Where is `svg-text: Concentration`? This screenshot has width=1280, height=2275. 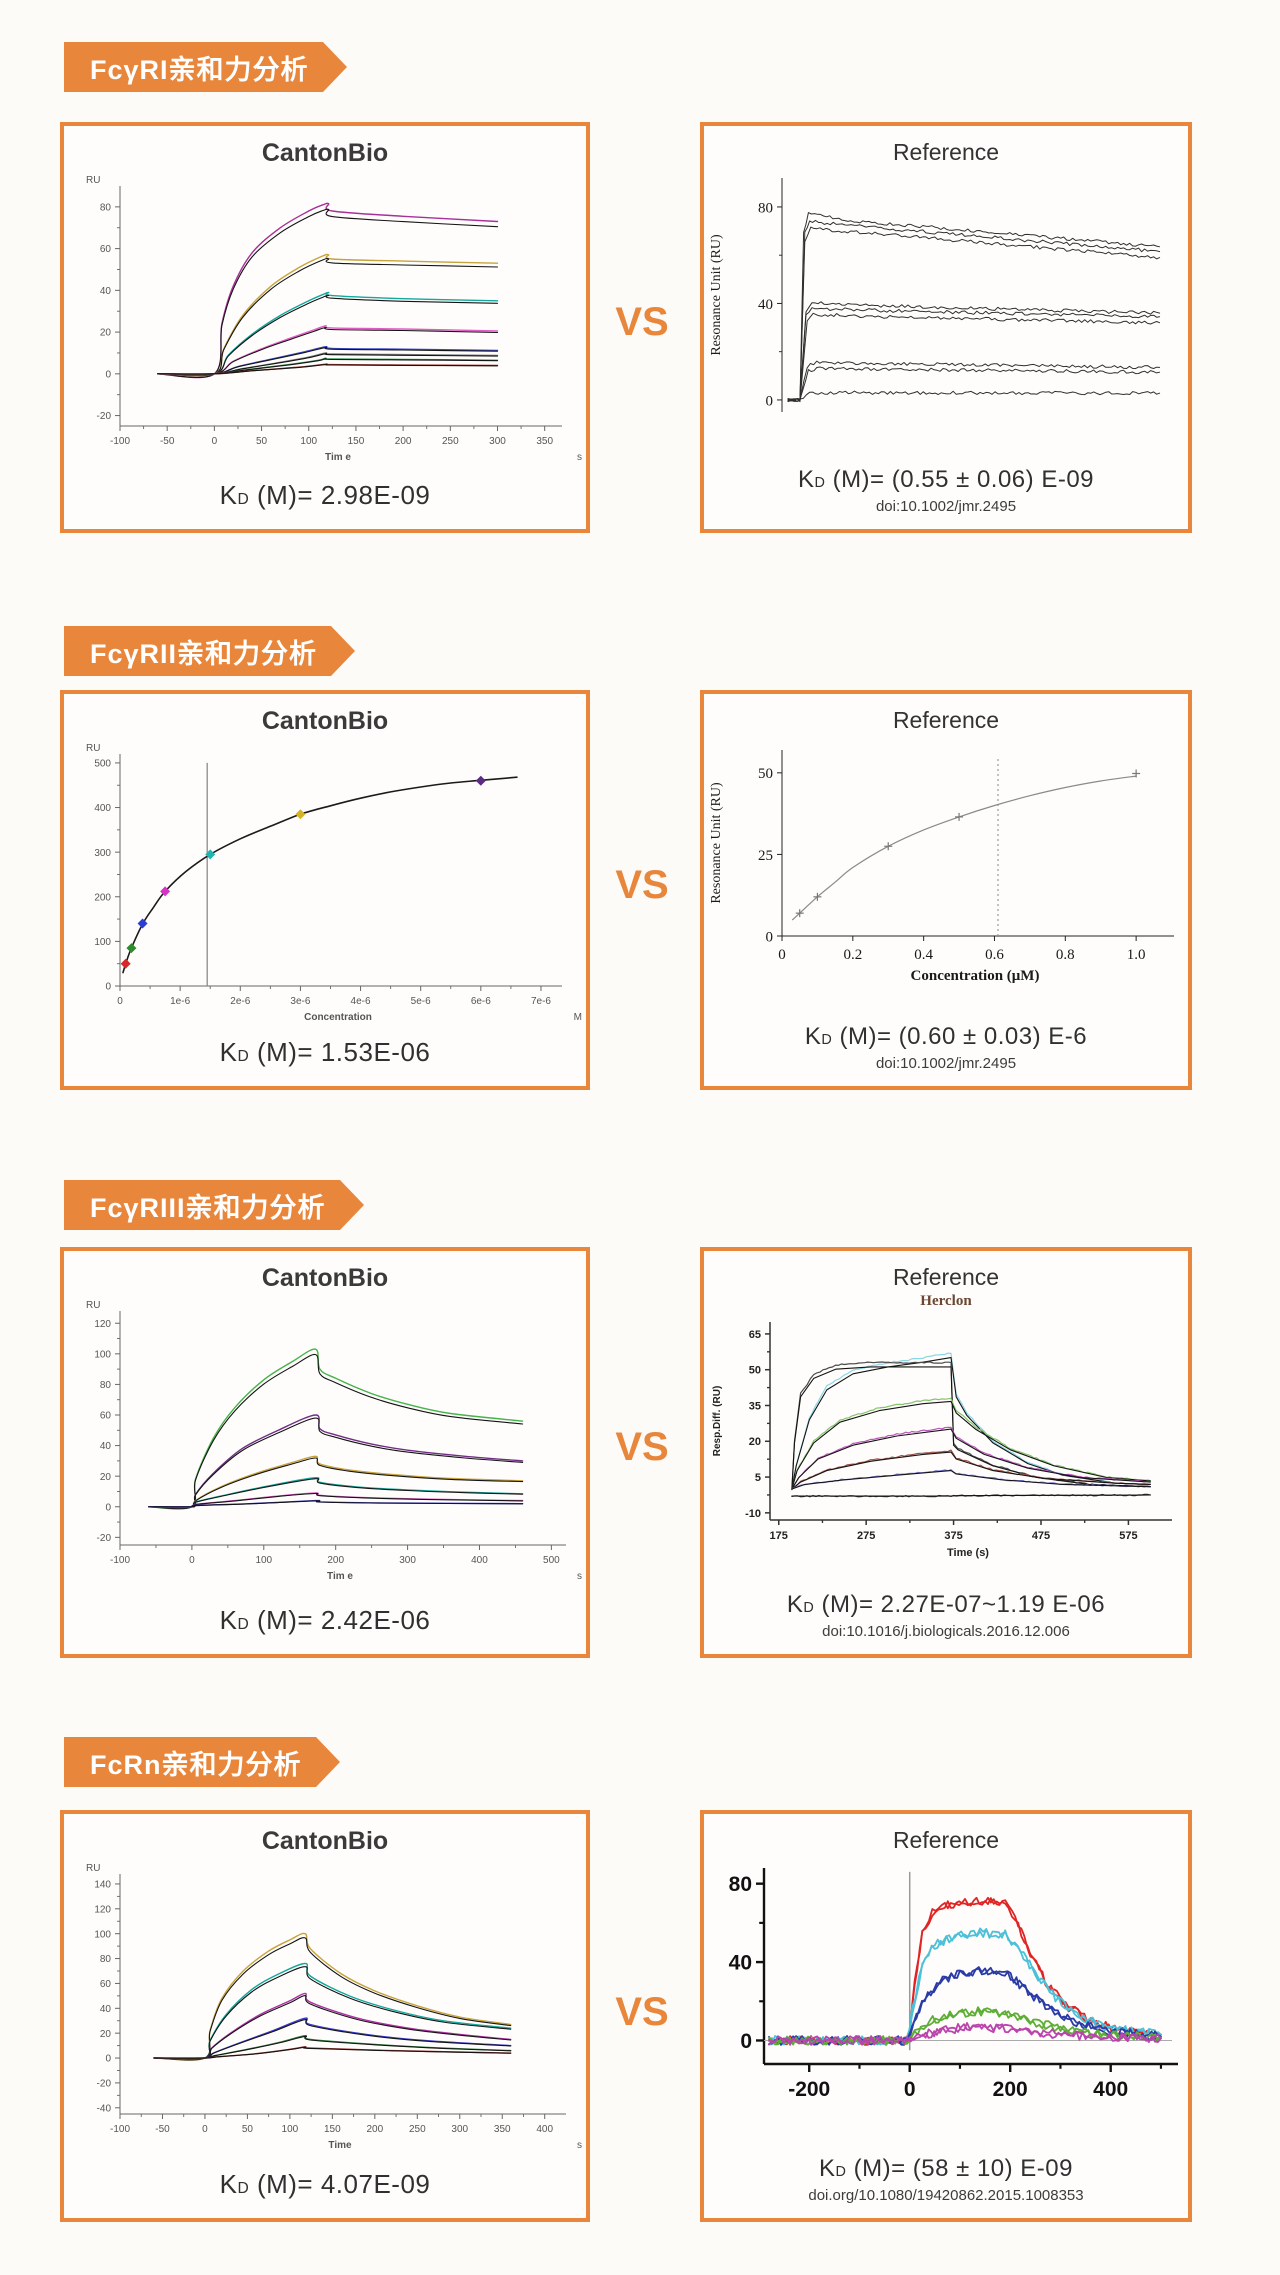
svg-text: Concentration is located at coordinates (338, 1017).